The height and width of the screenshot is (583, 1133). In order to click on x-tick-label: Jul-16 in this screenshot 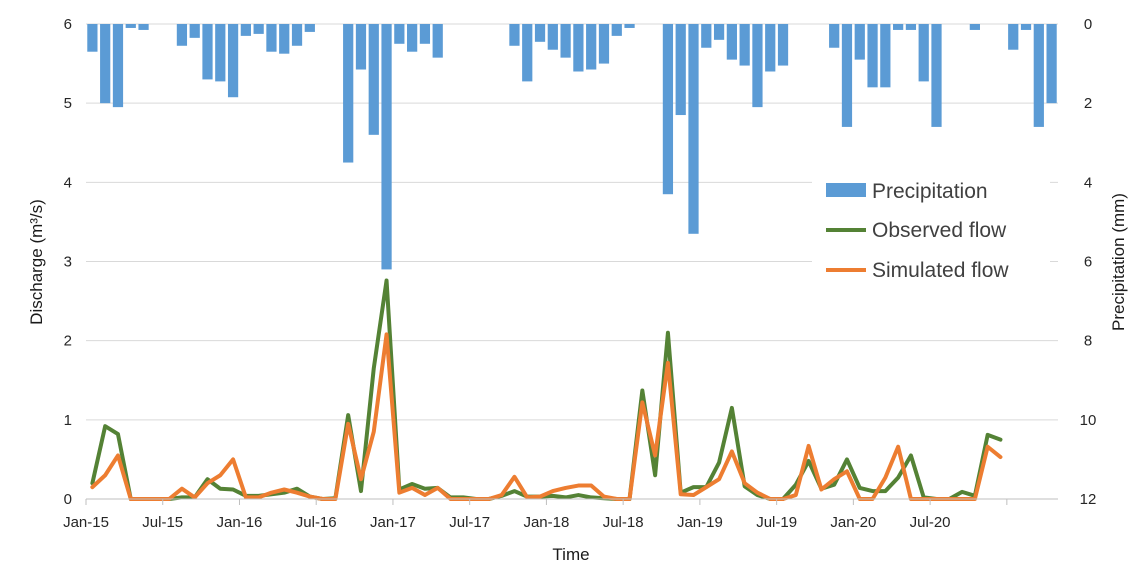, I will do `click(316, 522)`.